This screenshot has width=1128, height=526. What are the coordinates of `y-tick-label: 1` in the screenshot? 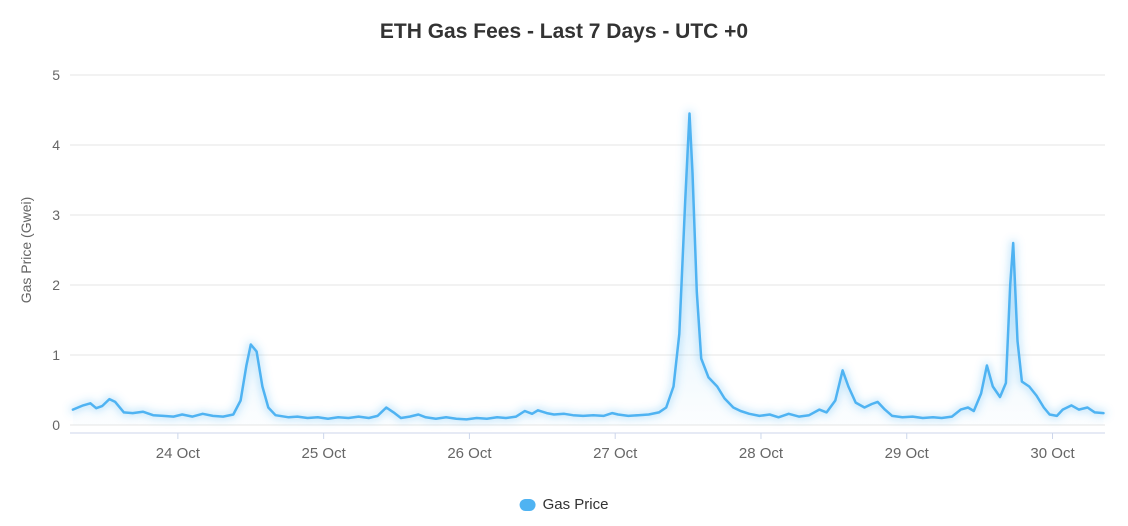 It's located at (56, 355).